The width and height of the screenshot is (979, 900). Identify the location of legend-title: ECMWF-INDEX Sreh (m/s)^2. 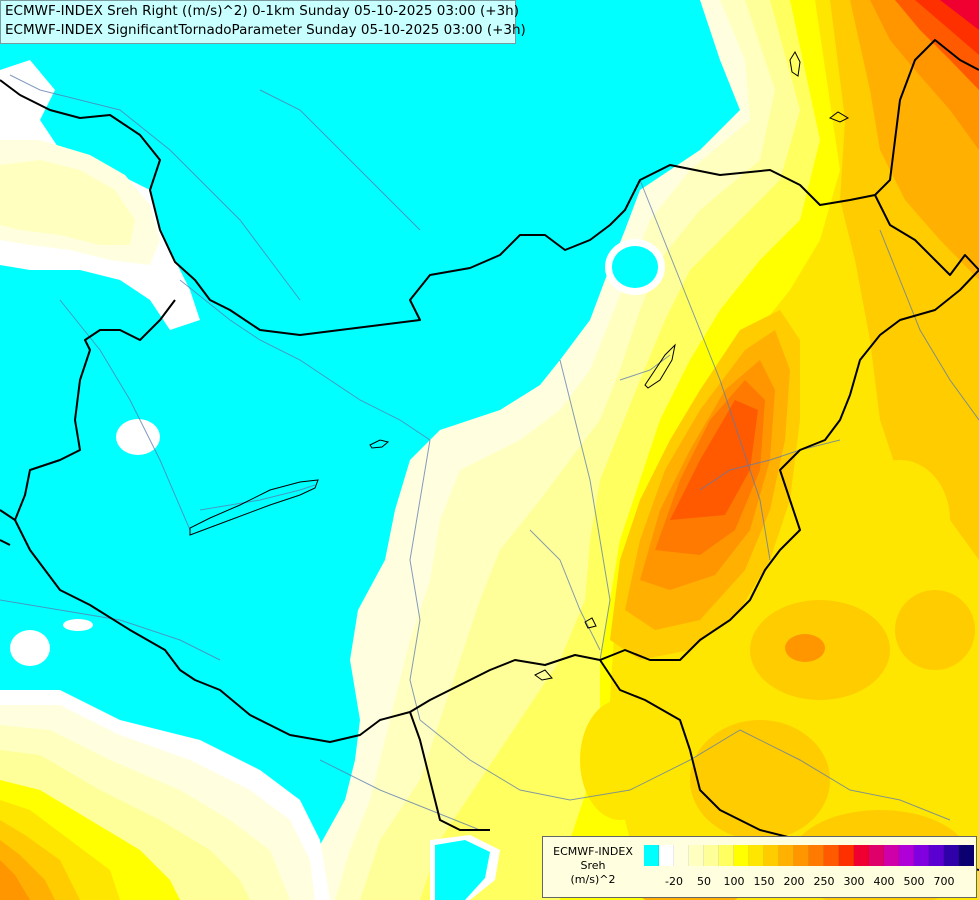
(593, 866).